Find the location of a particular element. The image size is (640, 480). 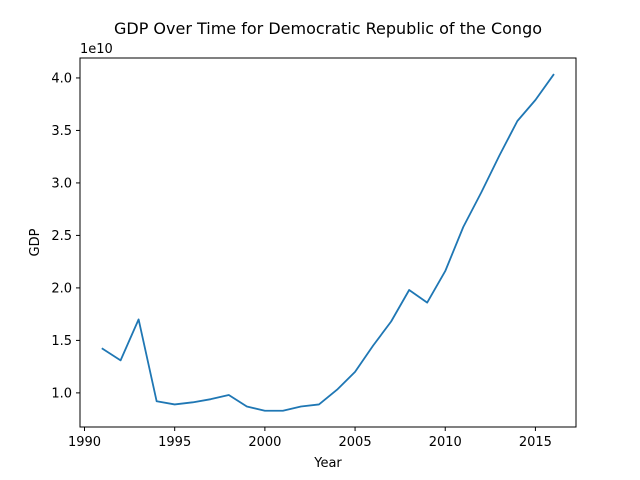

y-tick-label: 3.0 is located at coordinates (61, 183).